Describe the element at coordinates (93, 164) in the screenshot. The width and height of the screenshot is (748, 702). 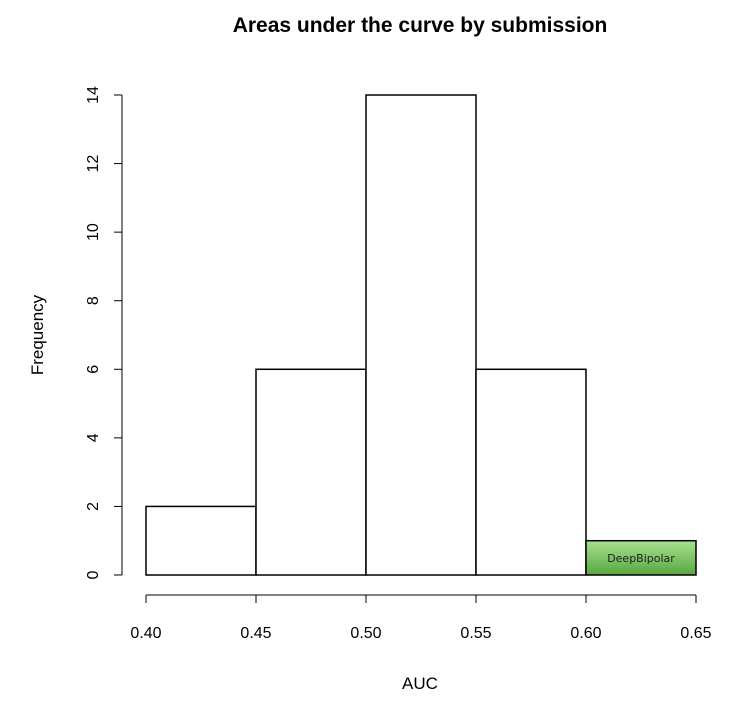
I see `y-tick-label: 12` at that location.